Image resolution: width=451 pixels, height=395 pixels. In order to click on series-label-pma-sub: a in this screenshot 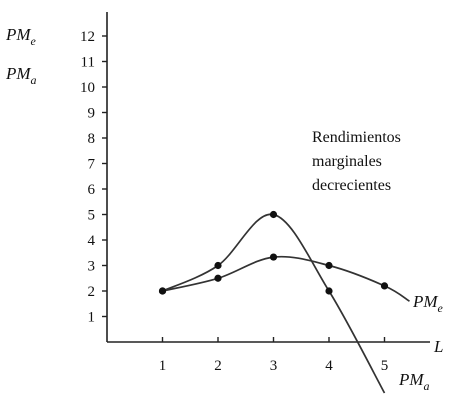, I will do `click(427, 386)`.